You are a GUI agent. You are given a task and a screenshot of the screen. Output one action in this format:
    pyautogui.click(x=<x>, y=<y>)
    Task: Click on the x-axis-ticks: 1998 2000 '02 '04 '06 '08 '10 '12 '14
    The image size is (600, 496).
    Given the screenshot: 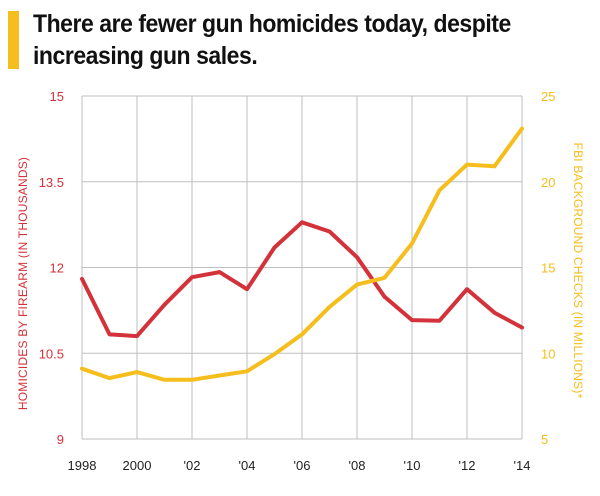 What is the action you would take?
    pyautogui.click(x=299, y=465)
    